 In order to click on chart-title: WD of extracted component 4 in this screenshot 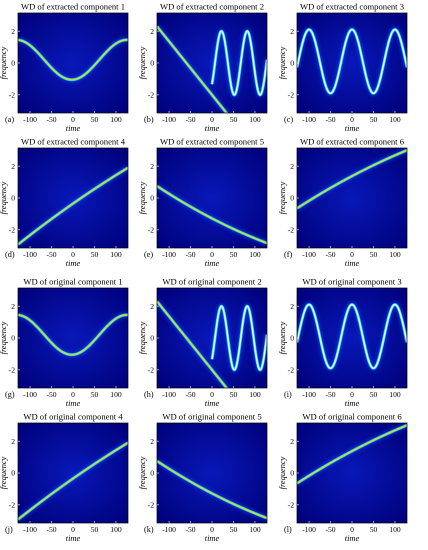, I will do `click(73, 142)`.